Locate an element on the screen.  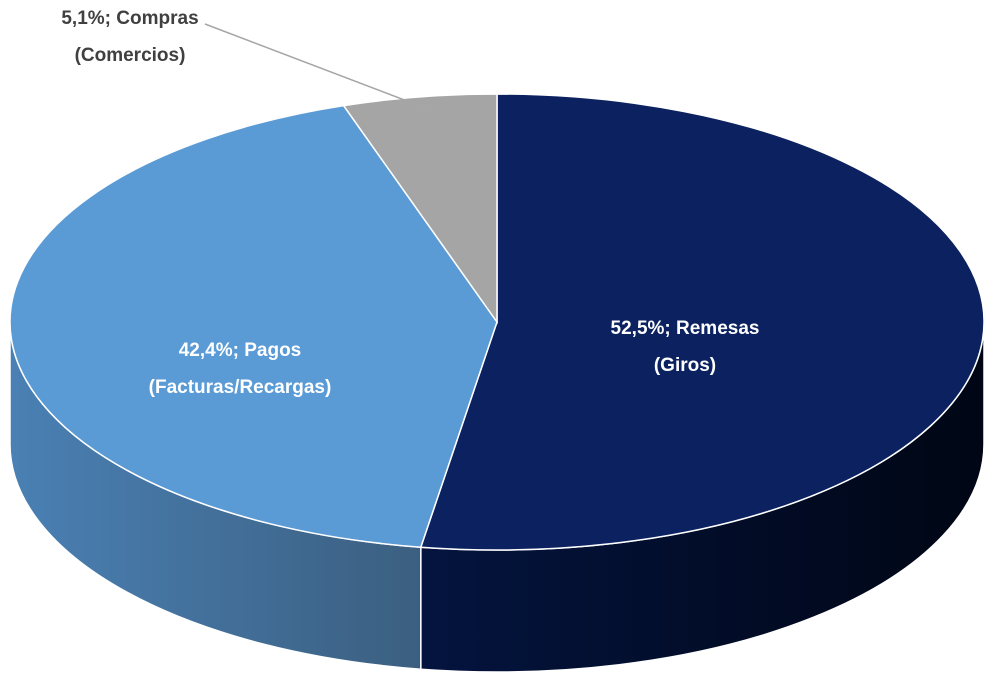
value-label: 52,5%; is located at coordinates (640, 328).